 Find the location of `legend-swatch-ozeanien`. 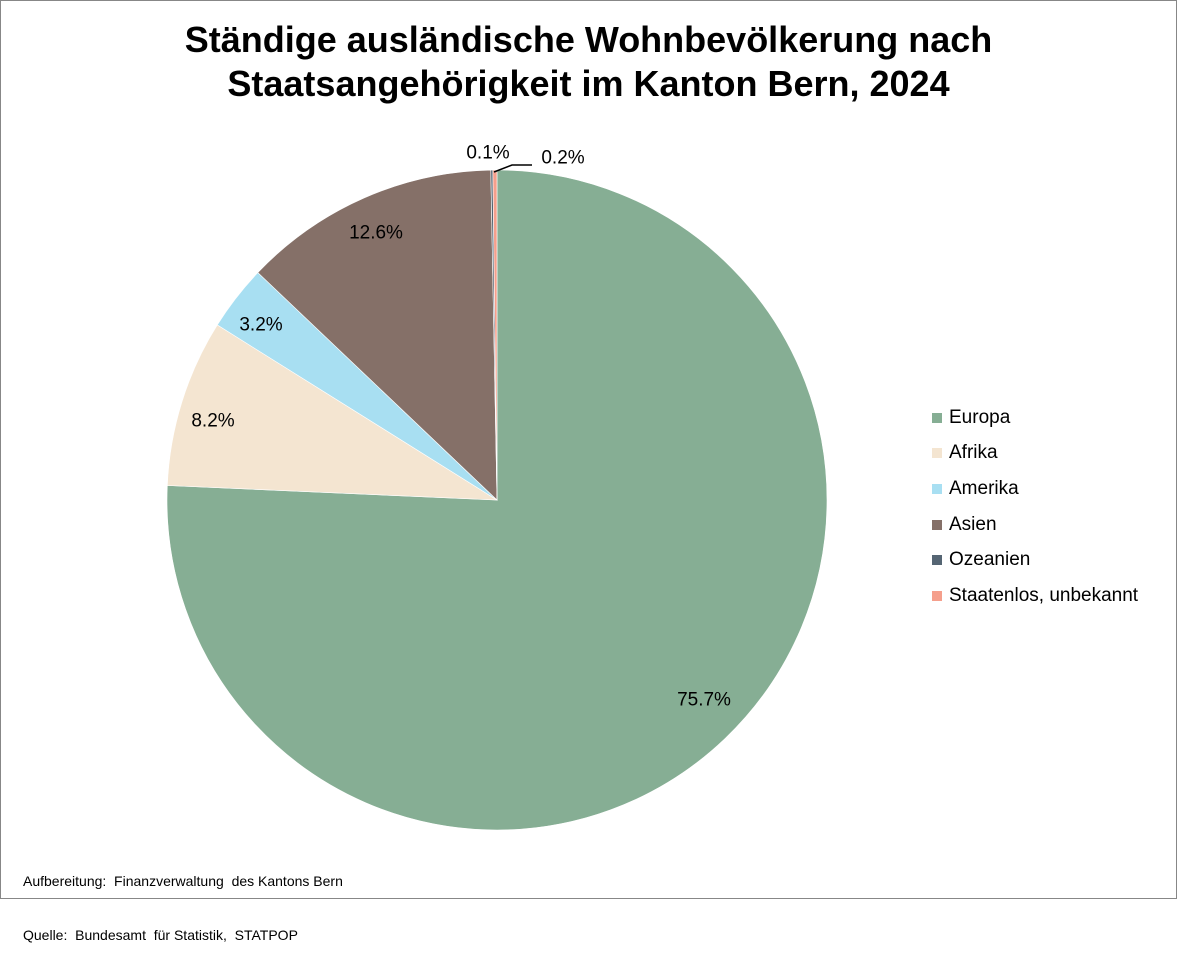

legend-swatch-ozeanien is located at coordinates (937, 560).